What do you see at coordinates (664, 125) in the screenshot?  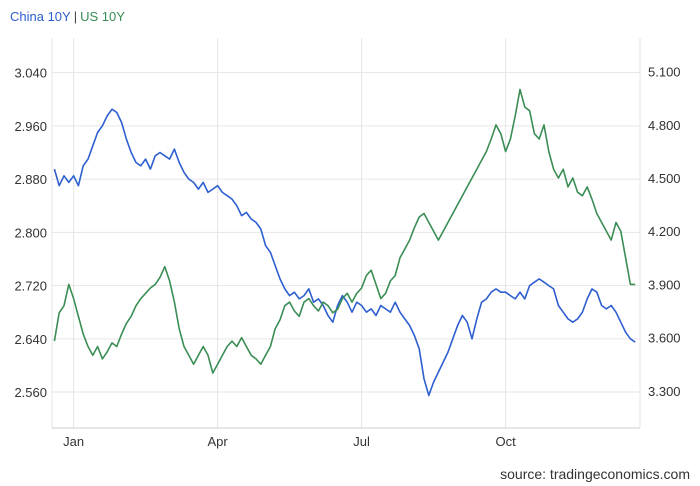 I see `right-tick-label: 4.800` at bounding box center [664, 125].